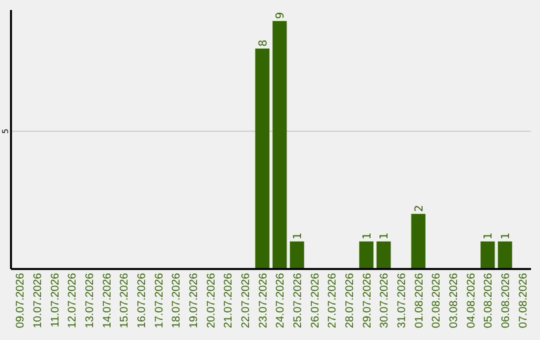  I want to click on x-tick-label: 12.07.2026, so click(72, 300).